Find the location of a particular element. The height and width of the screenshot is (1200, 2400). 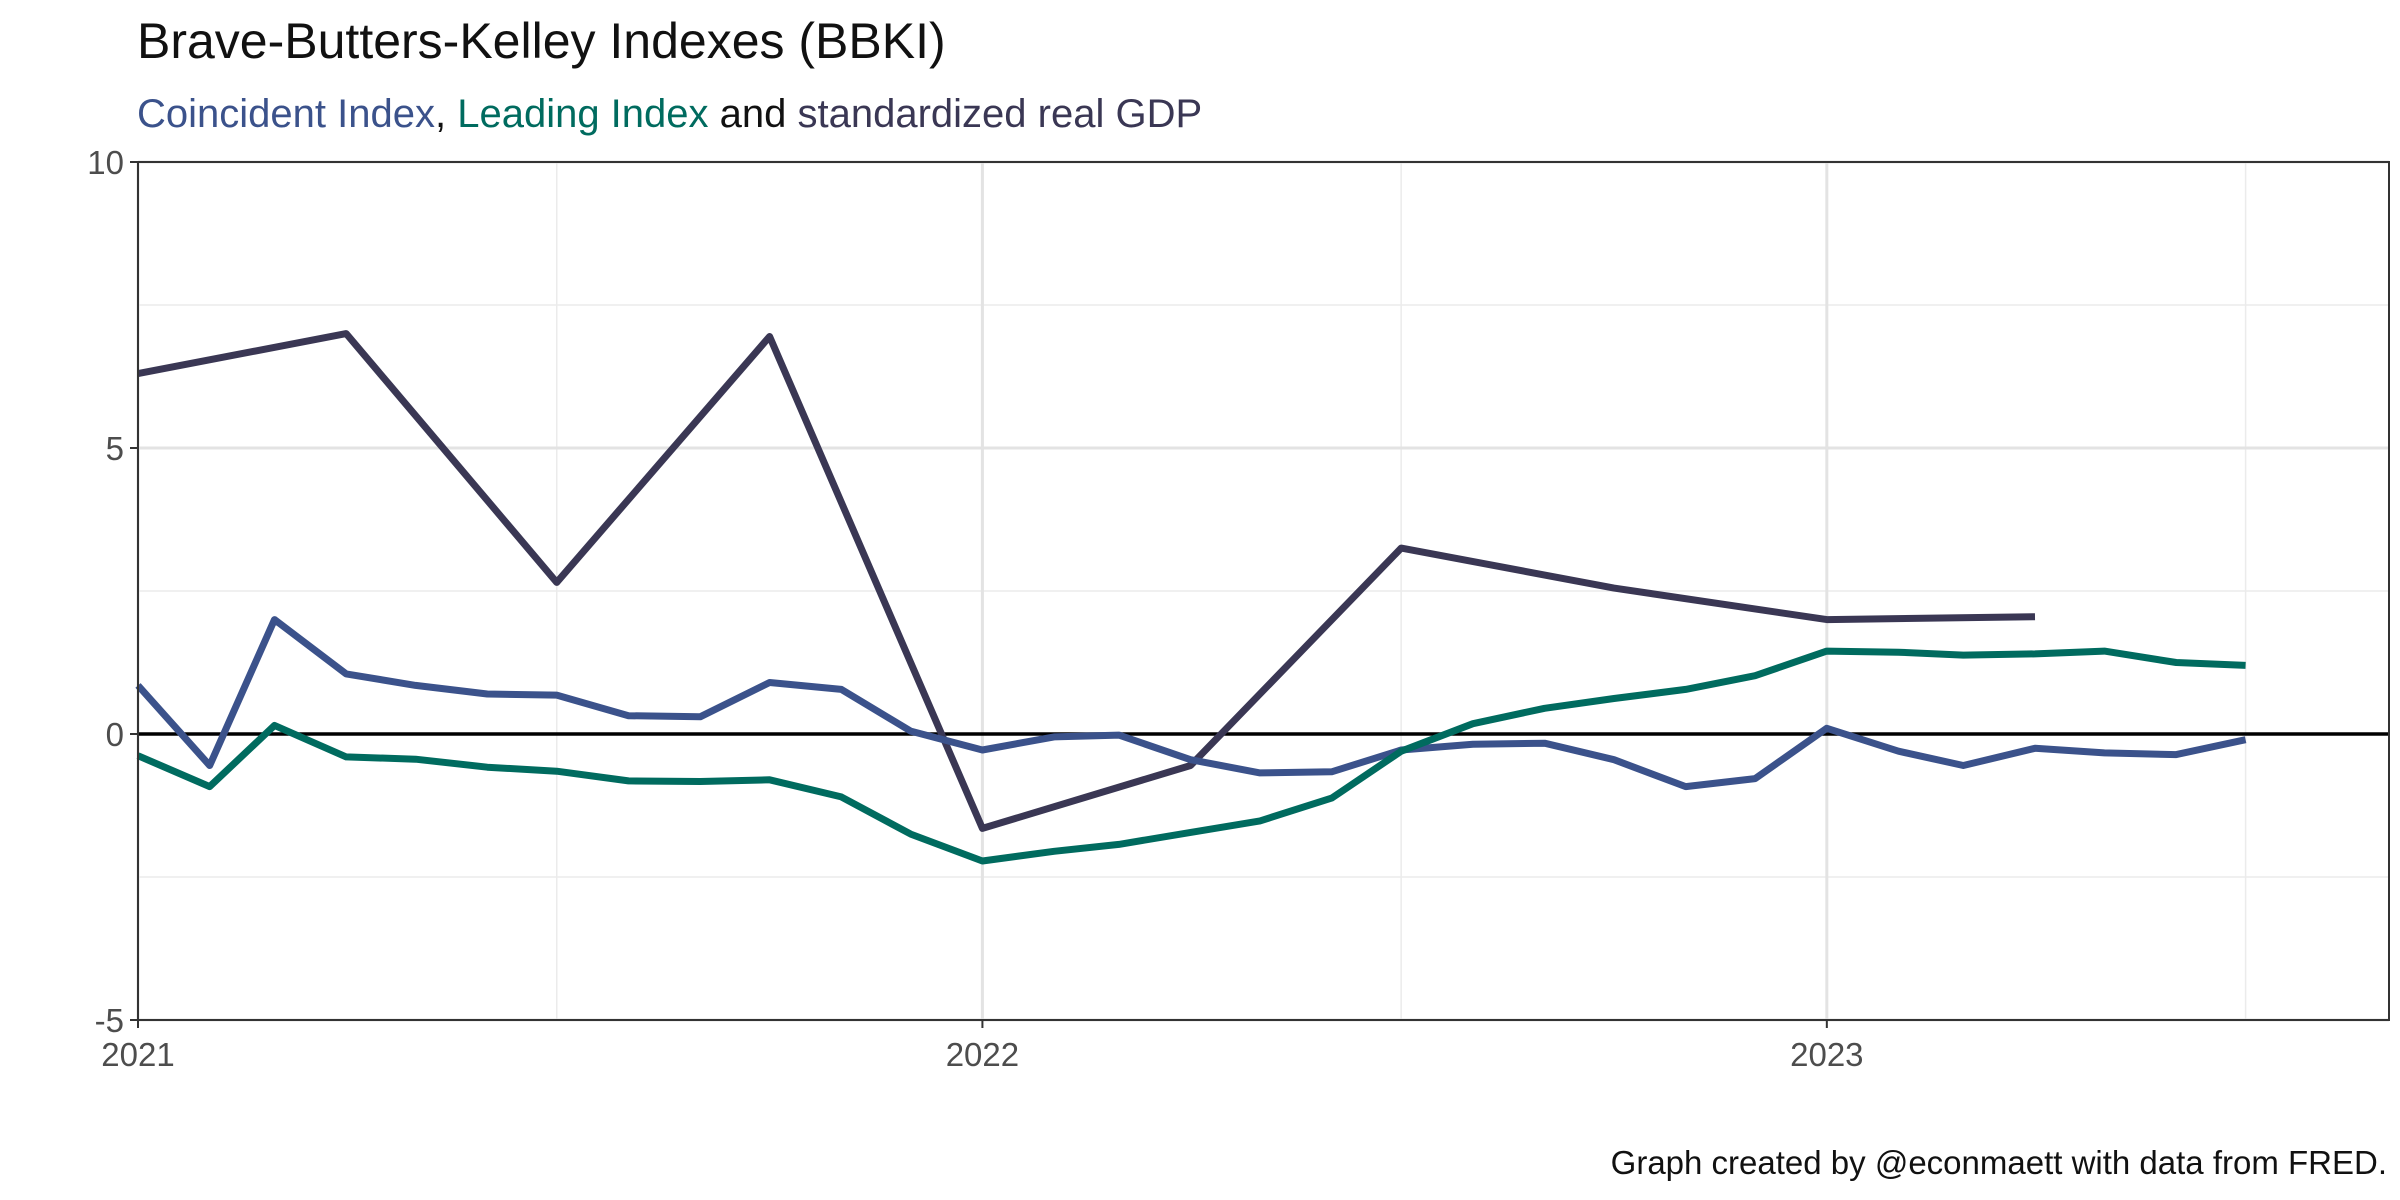

subtitle-real-gdp: standardized real GDP is located at coordinates (1000, 114).